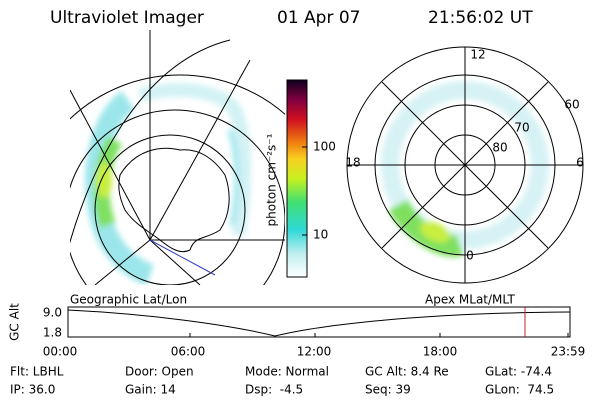 This screenshot has width=600, height=400. What do you see at coordinates (297, 178) in the screenshot?
I see `colorbar` at bounding box center [297, 178].